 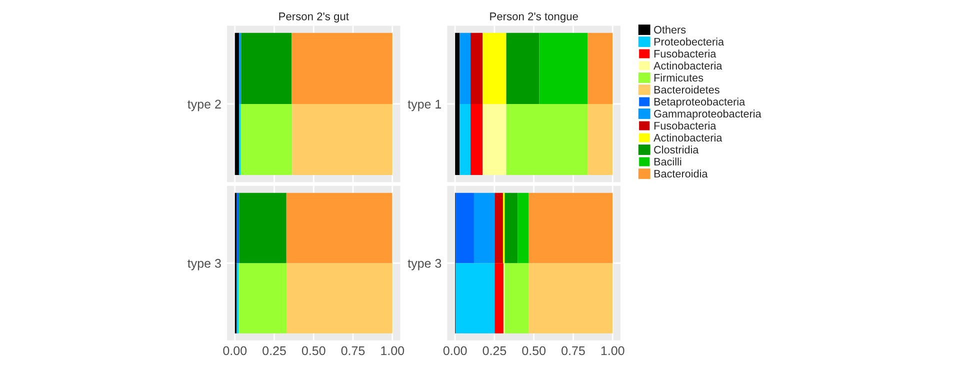 What do you see at coordinates (676, 150) in the screenshot?
I see `legend-label: Clostridia` at bounding box center [676, 150].